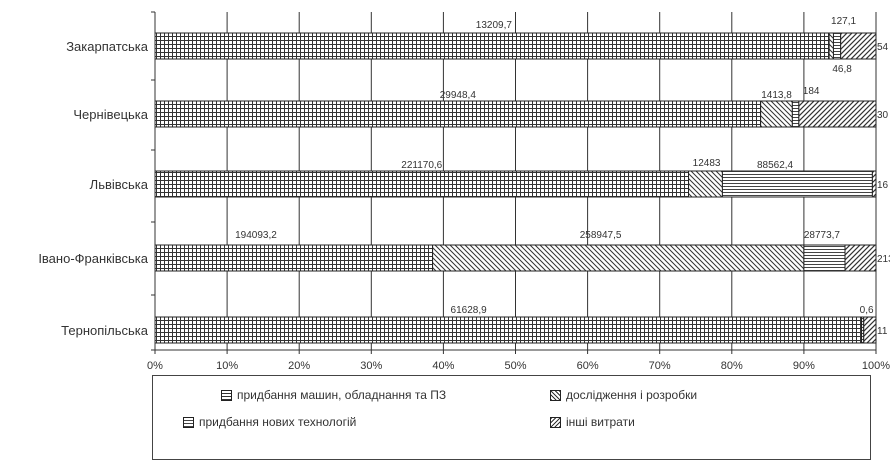 Image resolution: width=890 pixels, height=468 pixels. Describe the element at coordinates (776, 95) in the screenshot. I see `data-label: 1413,8` at that location.